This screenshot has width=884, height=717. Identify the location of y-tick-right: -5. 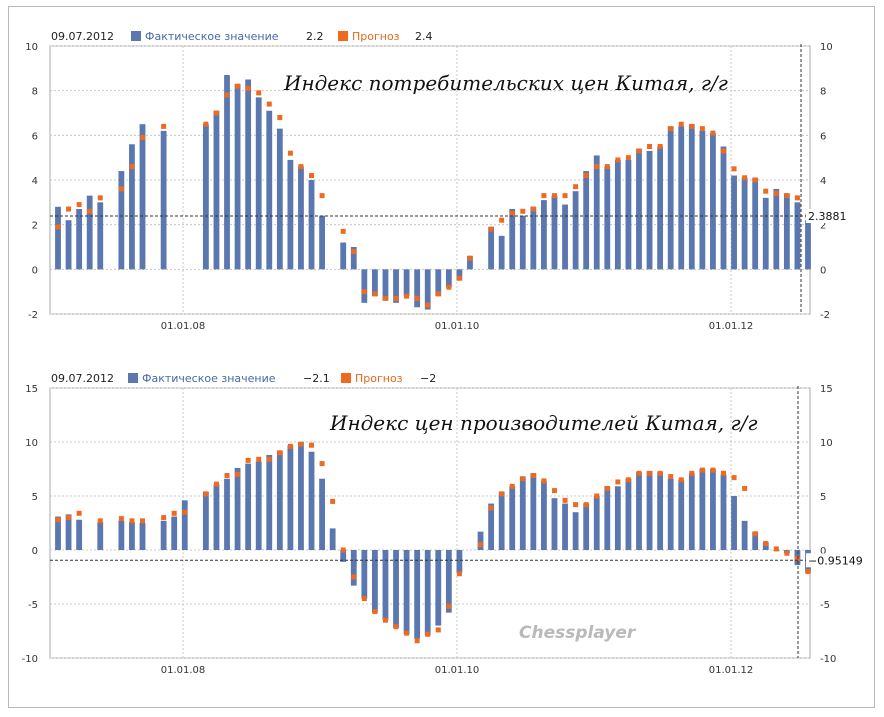
(825, 605).